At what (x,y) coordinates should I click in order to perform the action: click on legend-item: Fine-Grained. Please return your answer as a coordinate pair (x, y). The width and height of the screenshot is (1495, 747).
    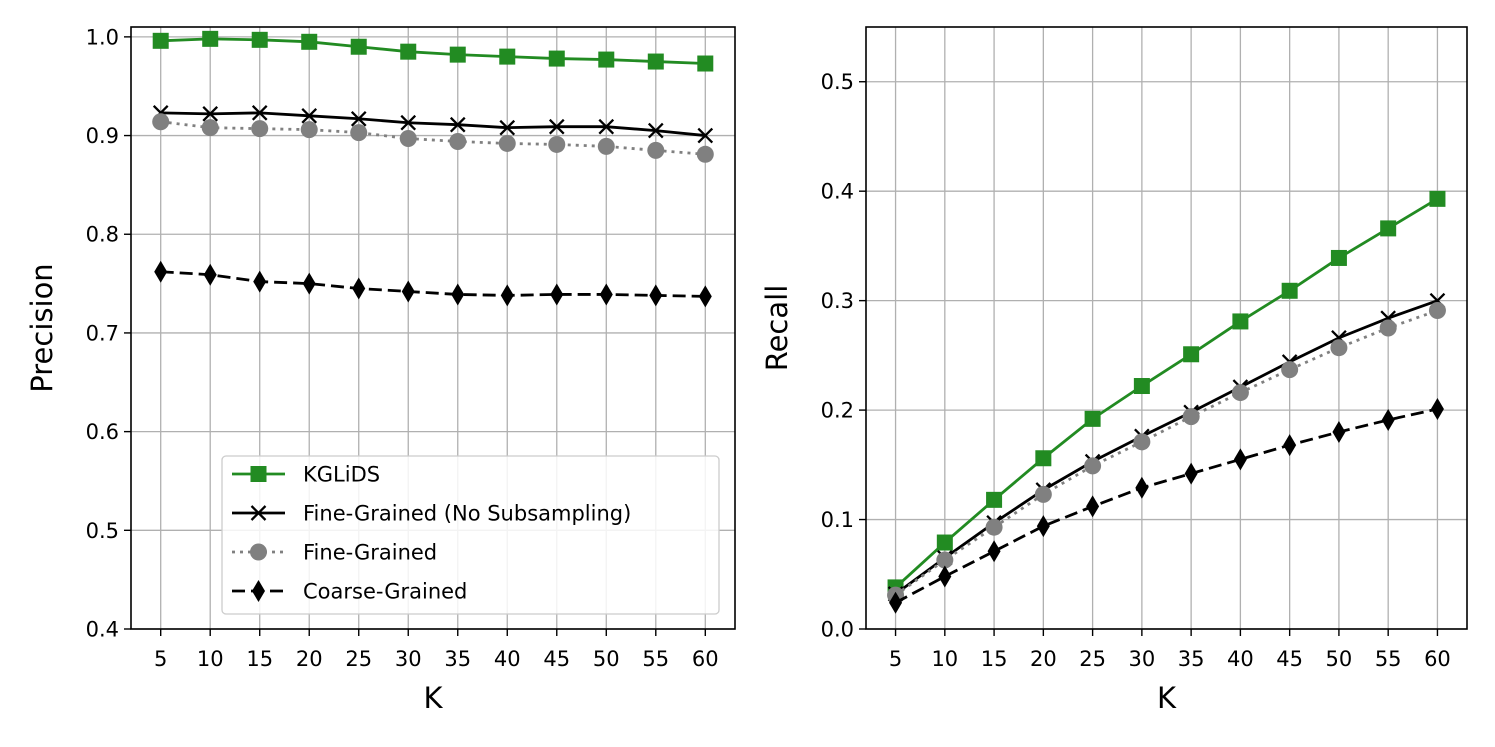
    Looking at the image, I should click on (334, 553).